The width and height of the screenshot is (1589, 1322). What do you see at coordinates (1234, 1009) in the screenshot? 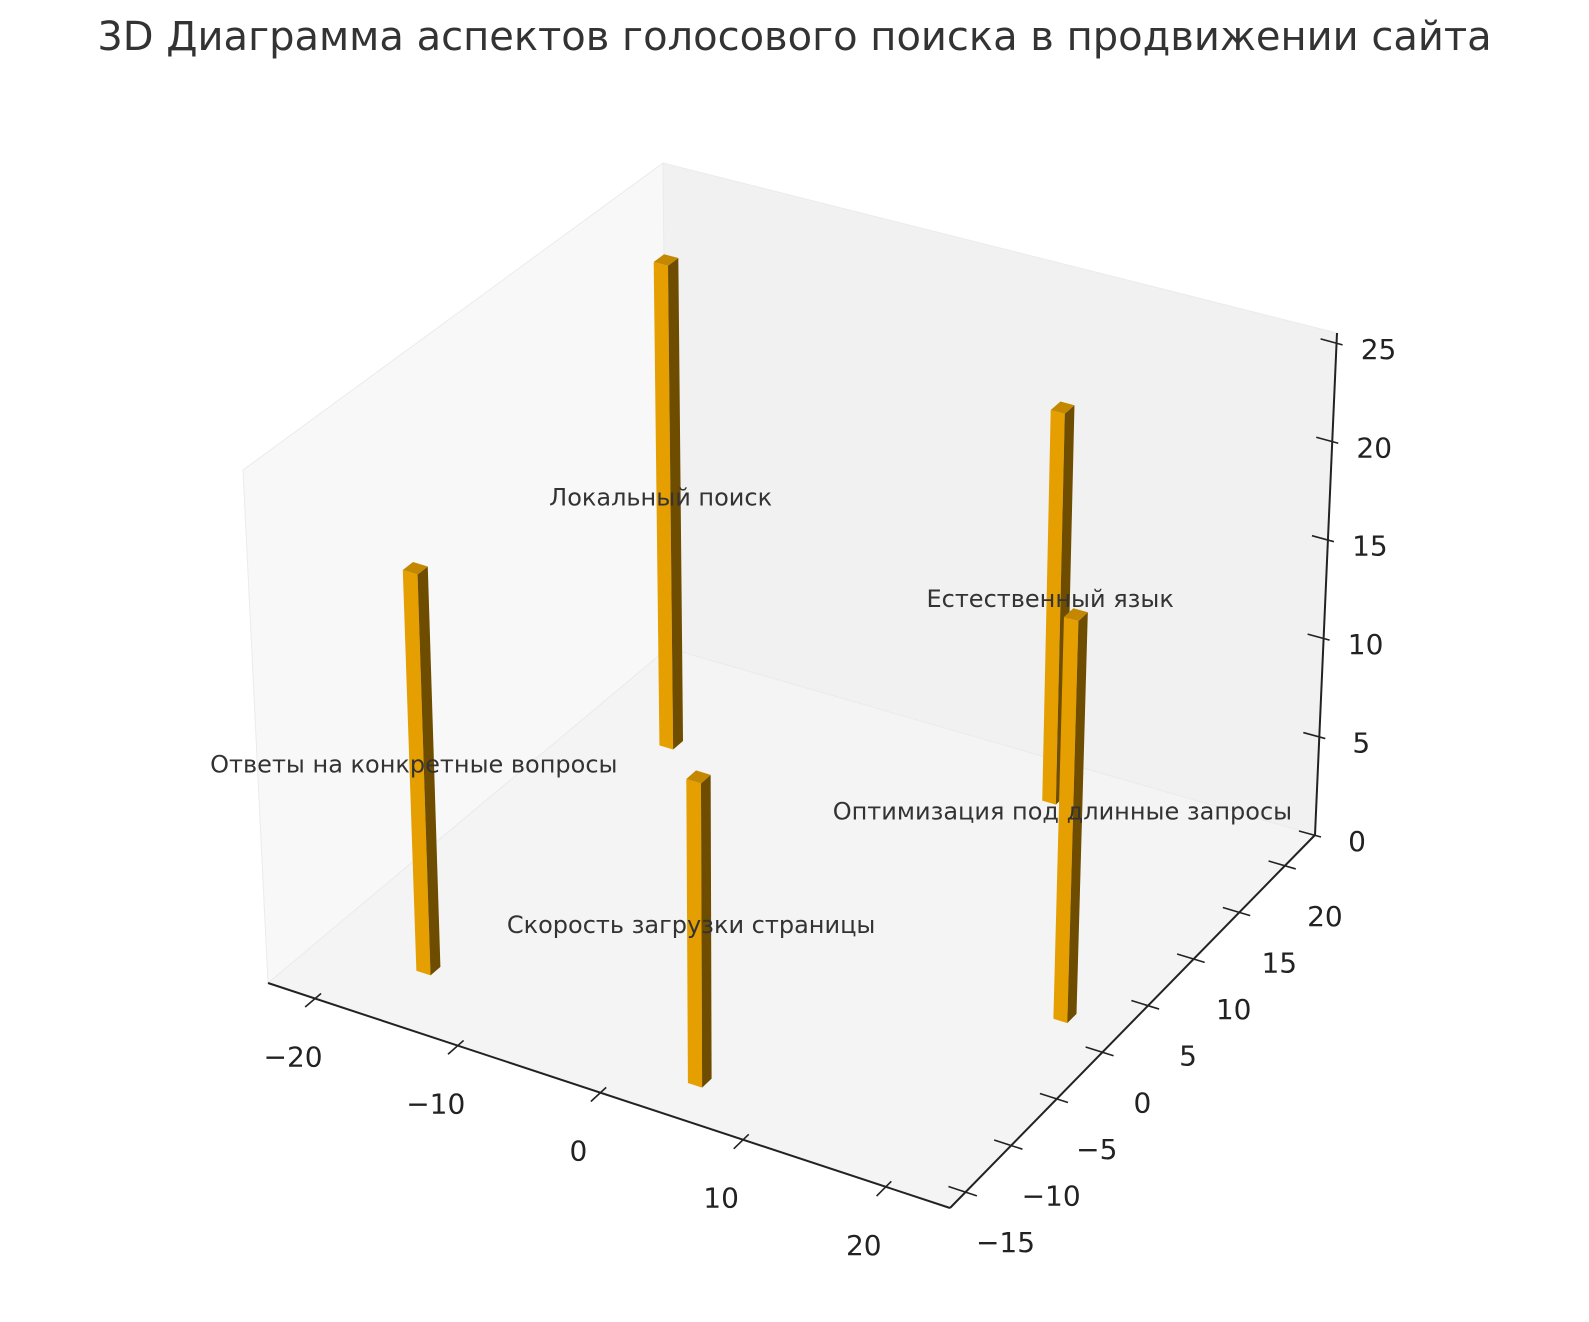
I see `y-tick-label: 10` at bounding box center [1234, 1009].